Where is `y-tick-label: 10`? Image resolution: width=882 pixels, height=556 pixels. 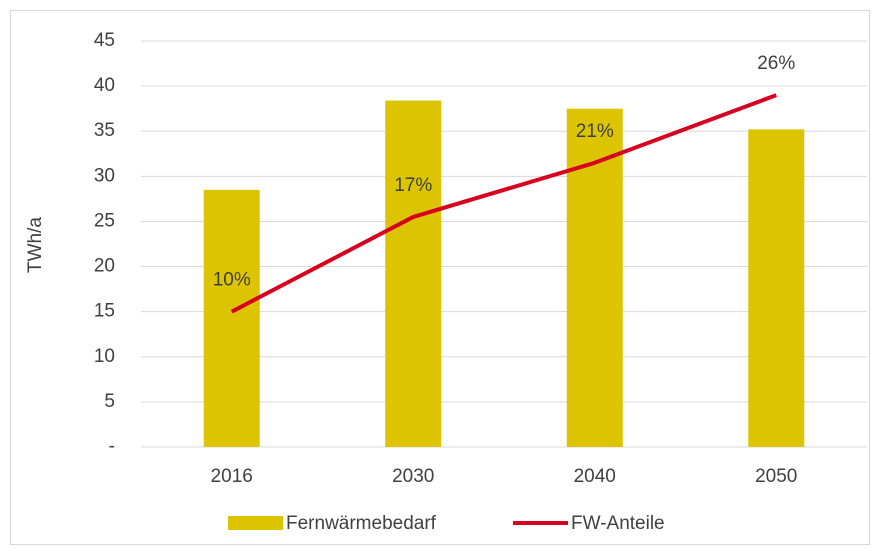
y-tick-label: 10 is located at coordinates (104, 356).